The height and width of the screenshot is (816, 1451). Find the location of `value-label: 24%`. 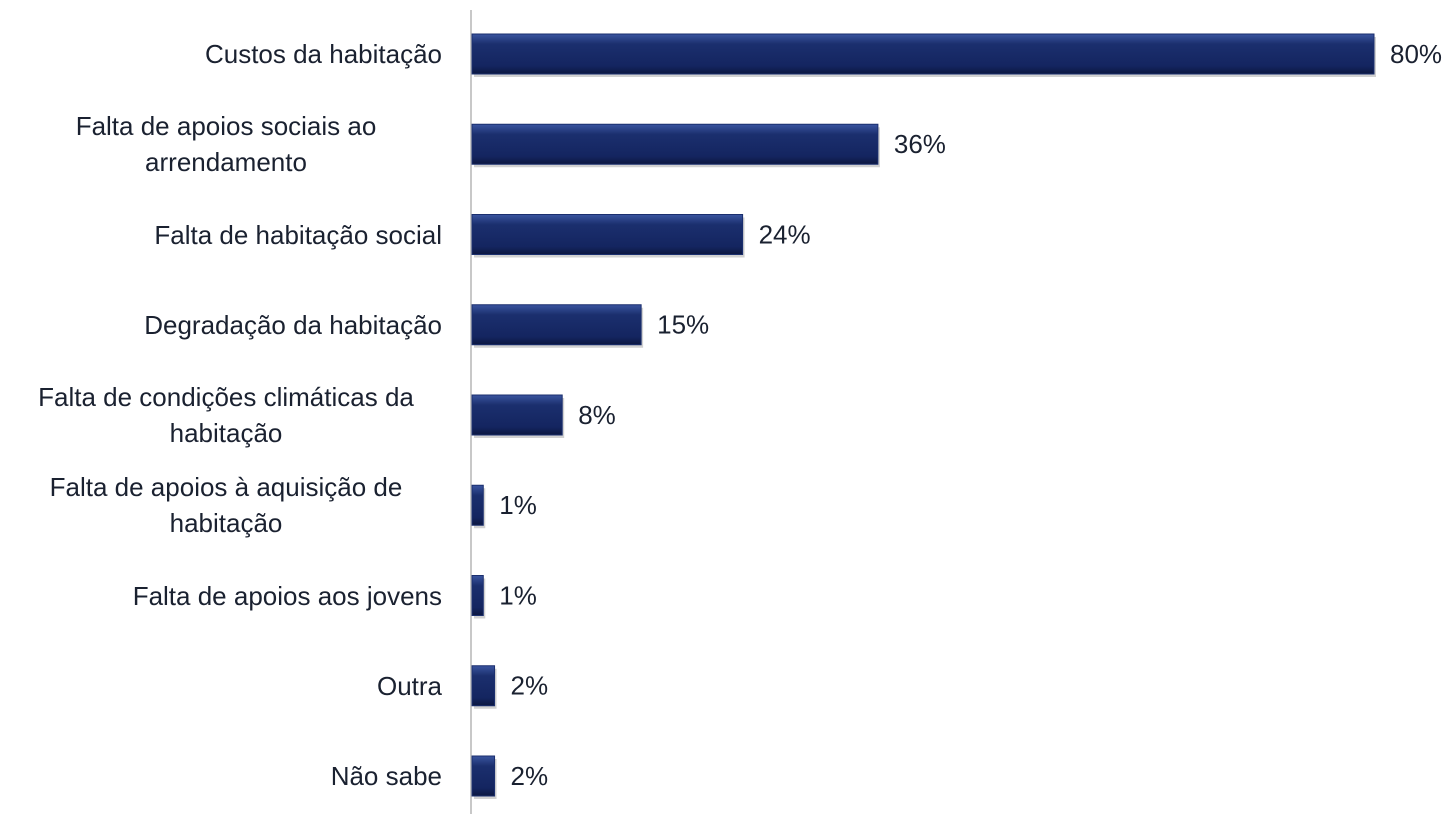

value-label: 24% is located at coordinates (785, 234).